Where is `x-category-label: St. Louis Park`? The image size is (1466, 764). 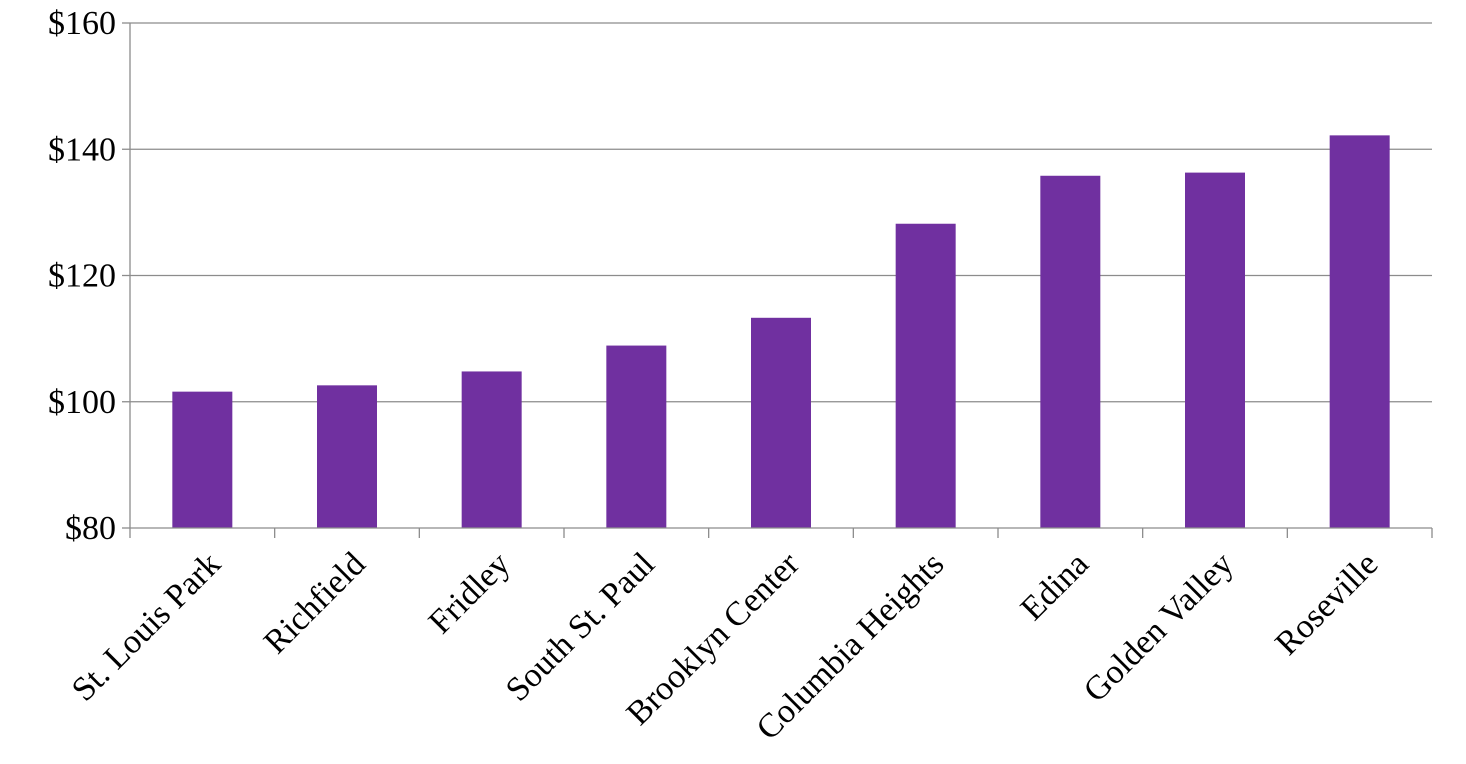
x-category-label: St. Louis Park is located at coordinates (146, 626).